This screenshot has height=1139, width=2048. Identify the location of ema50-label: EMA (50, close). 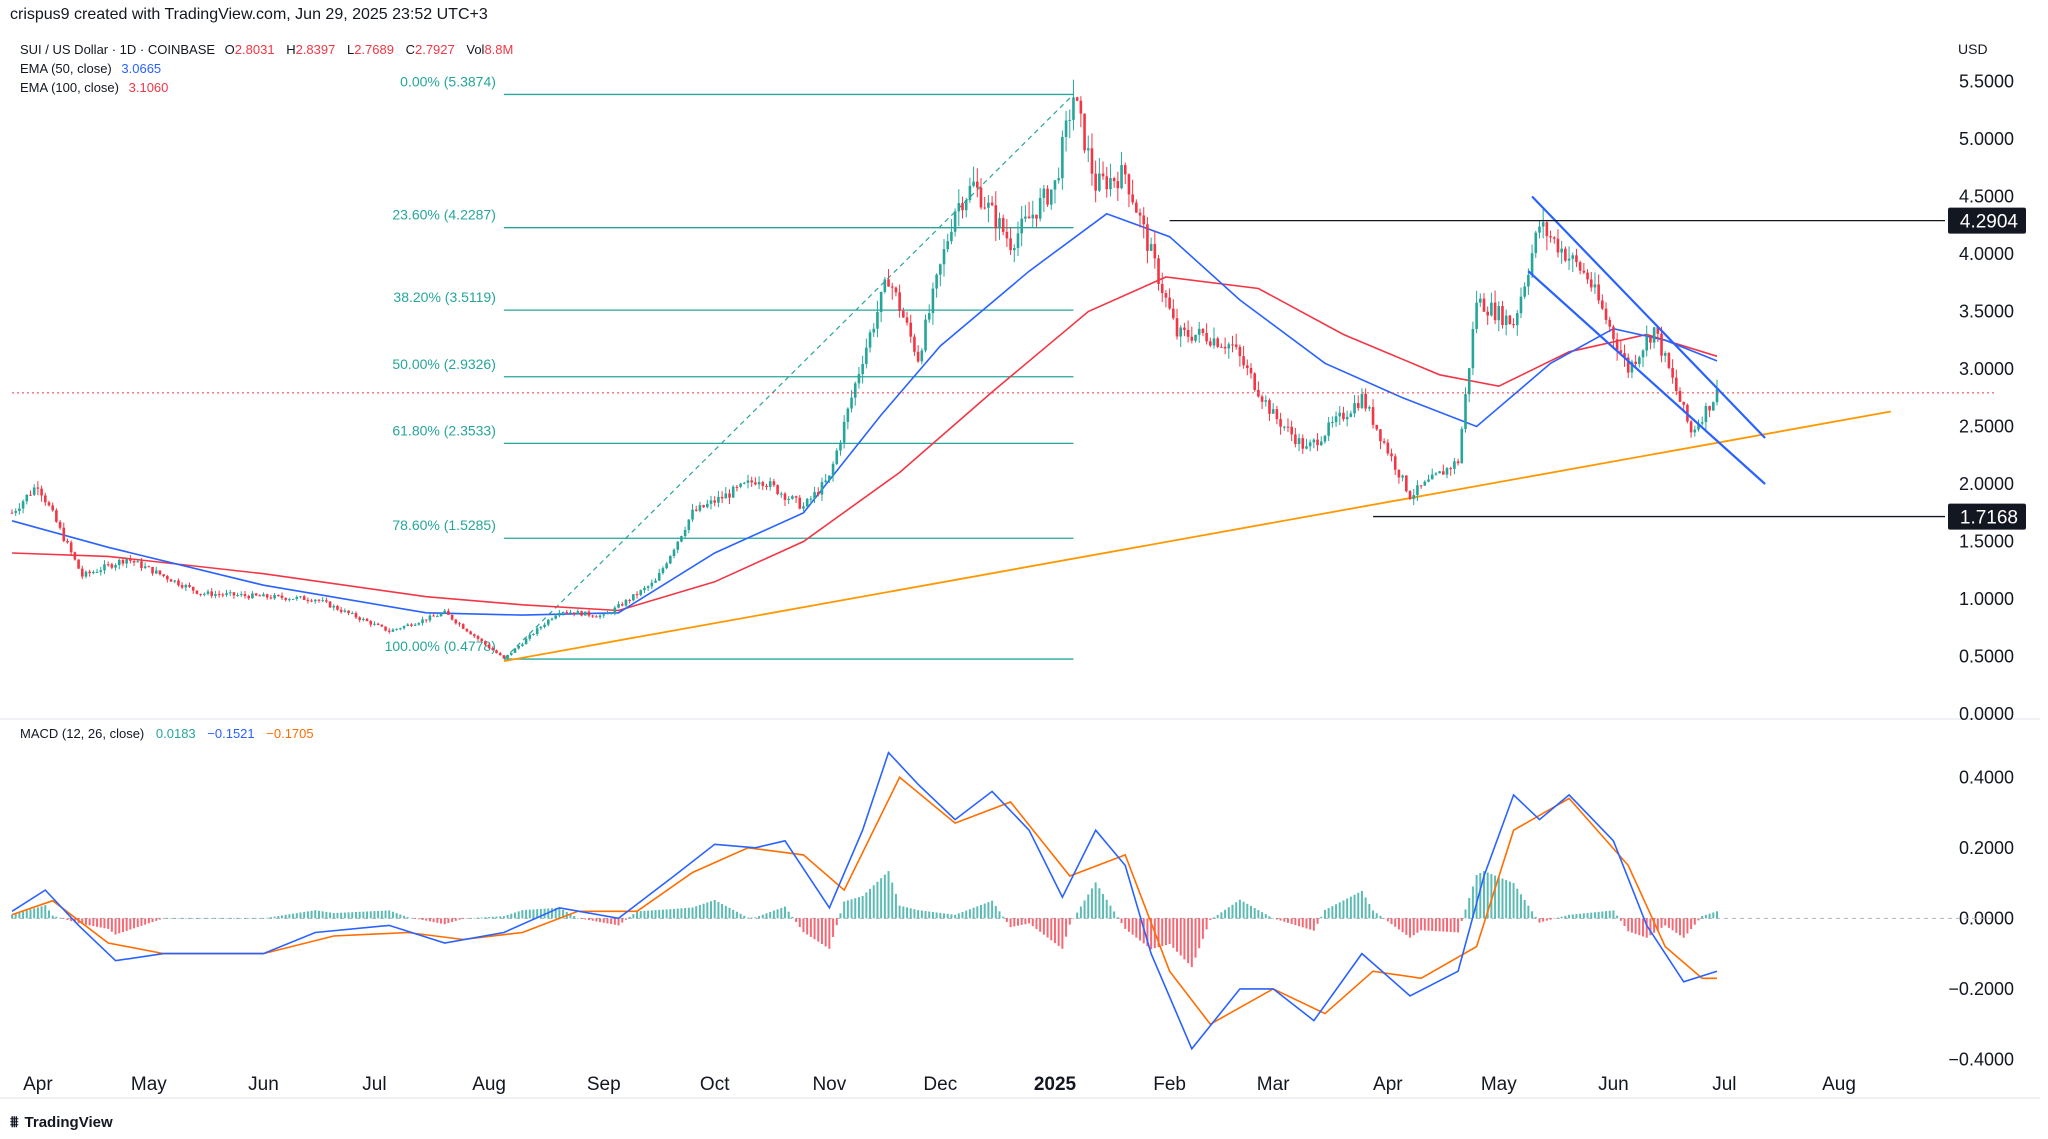
(66, 68).